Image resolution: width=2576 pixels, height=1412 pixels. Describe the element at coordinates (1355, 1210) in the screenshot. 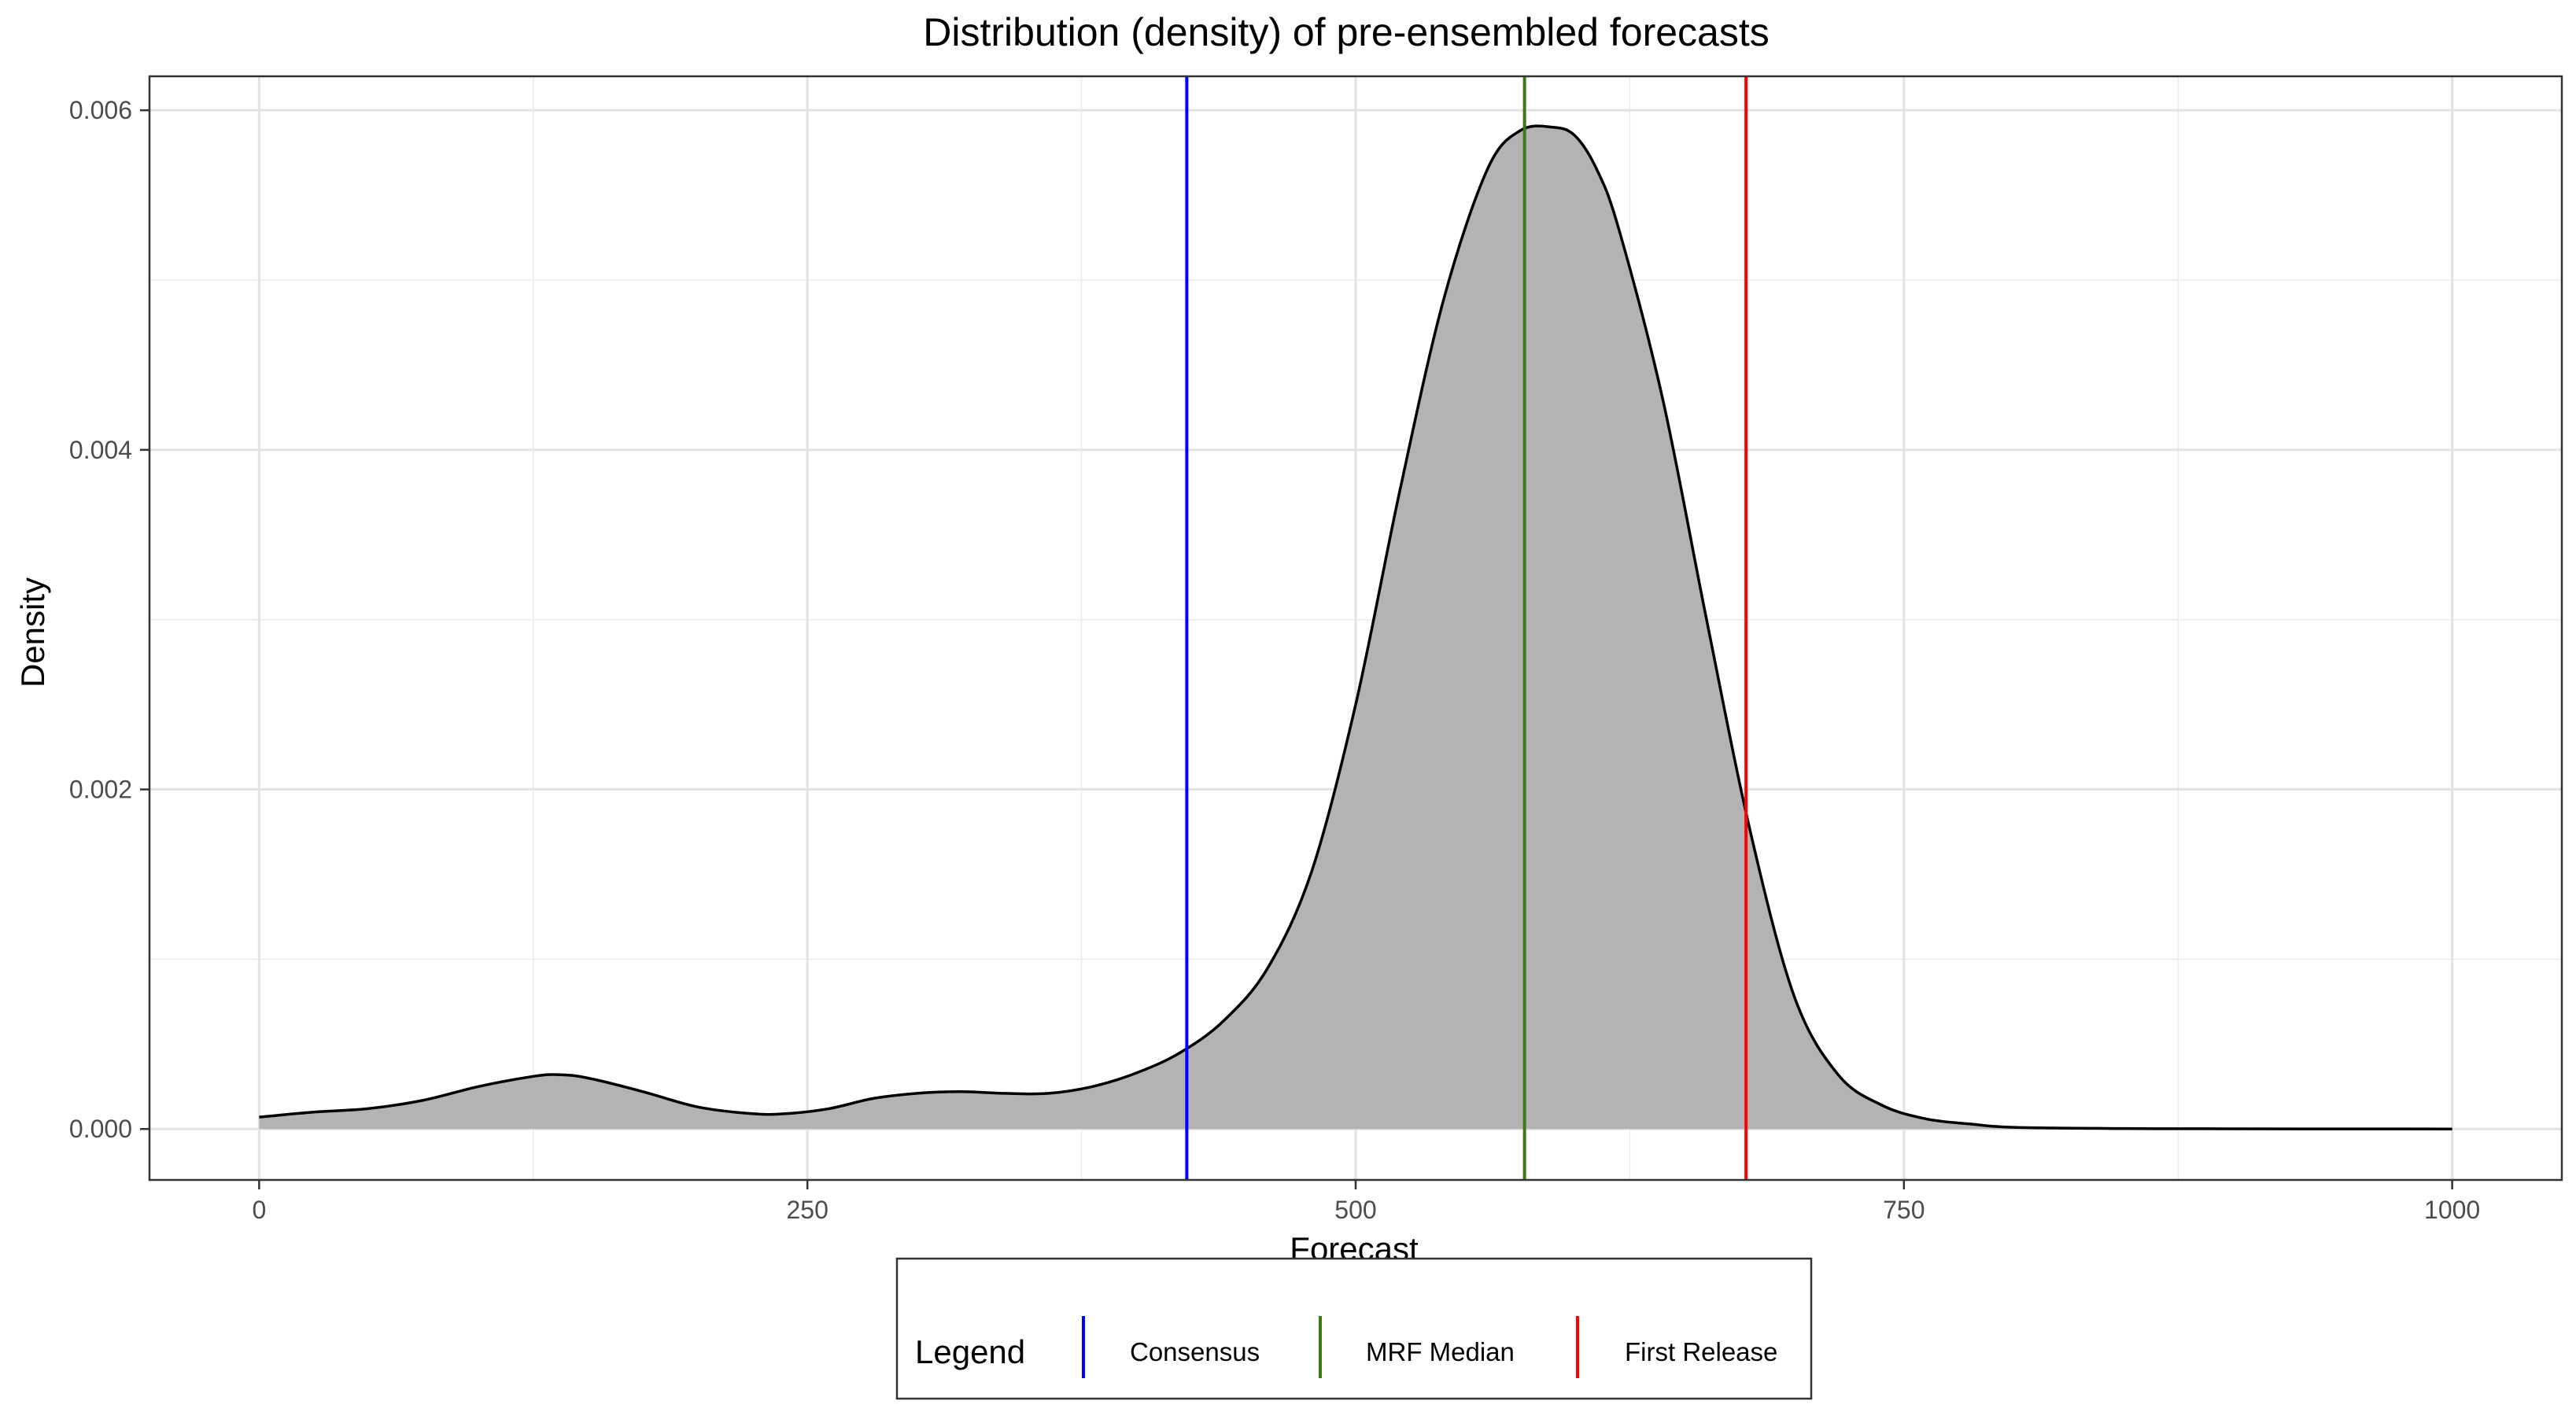

I see `x-tick-label: 500` at that location.